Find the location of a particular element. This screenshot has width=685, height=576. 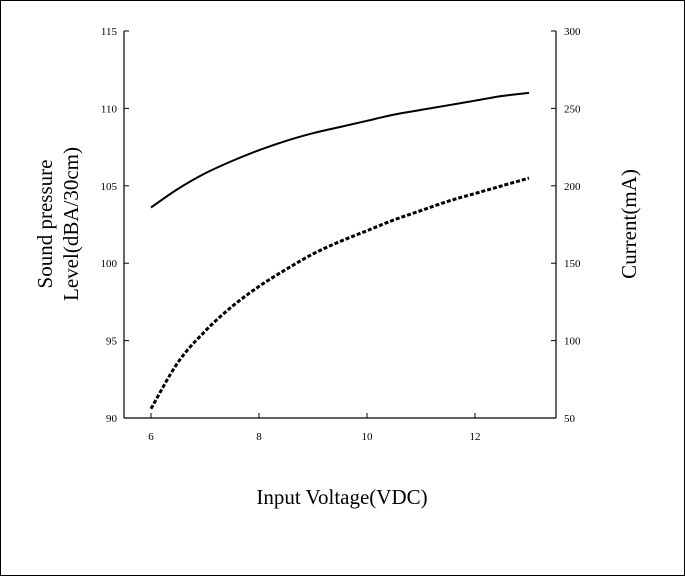

x-tick-label: 8 is located at coordinates (259, 437).